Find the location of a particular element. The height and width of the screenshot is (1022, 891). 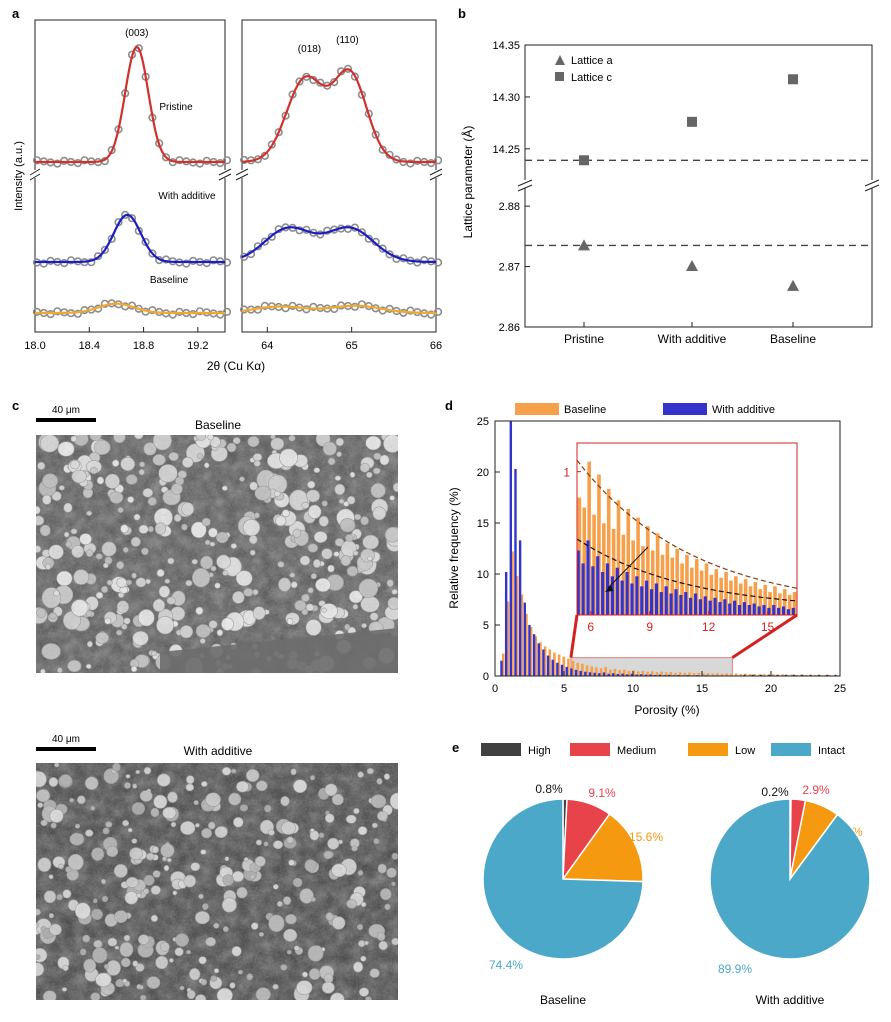

sem-title-baseline: Baseline is located at coordinates (218, 425).